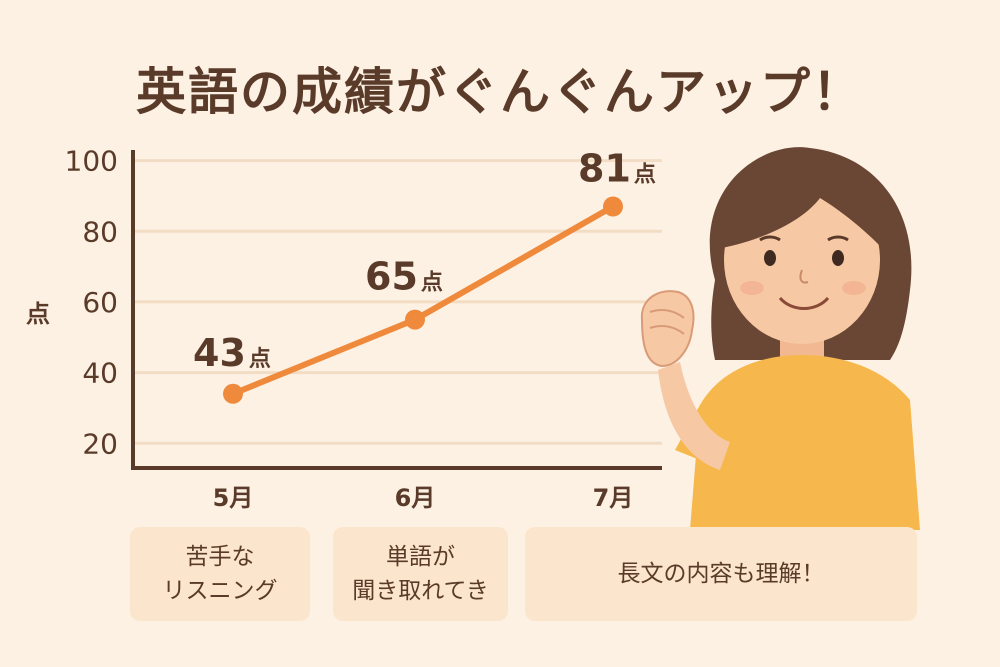  Describe the element at coordinates (805, 442) in the screenshot. I see `shirt` at that location.